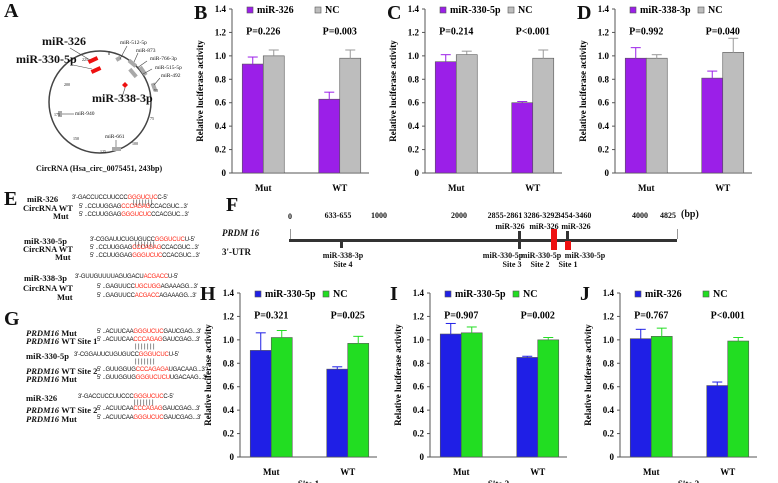 The image size is (778, 483). I want to click on p-value: P=0.992, so click(646, 31).